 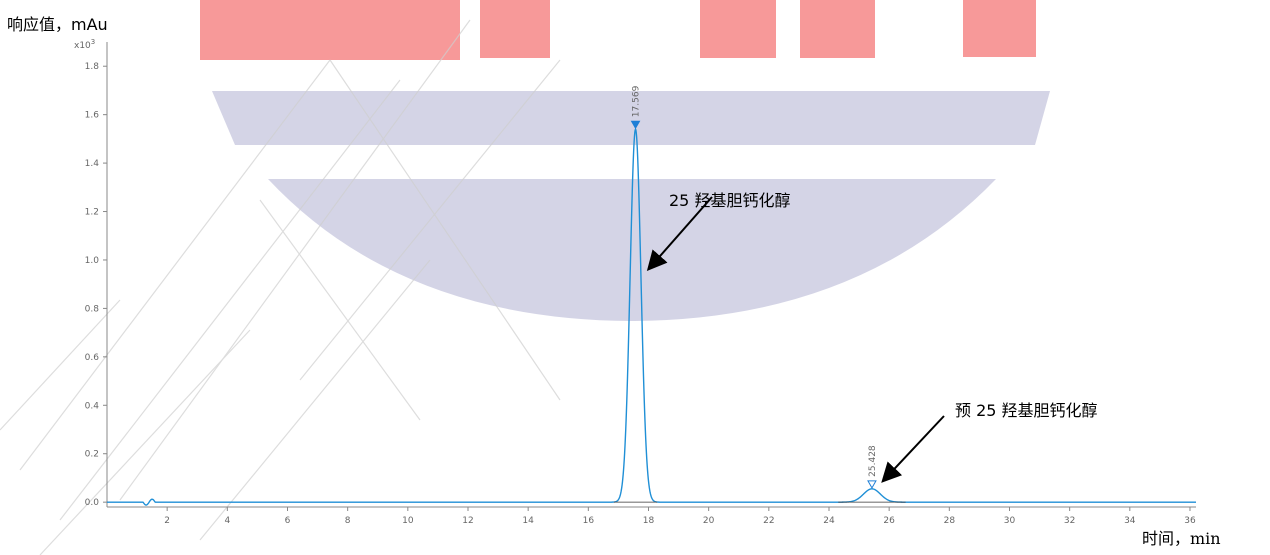 I want to click on y-axis-ticks: 0.0 0.2 0.4 0.6 0.8 1.0 1.2 1.4 1.6 1.8, so click(x=96, y=285).